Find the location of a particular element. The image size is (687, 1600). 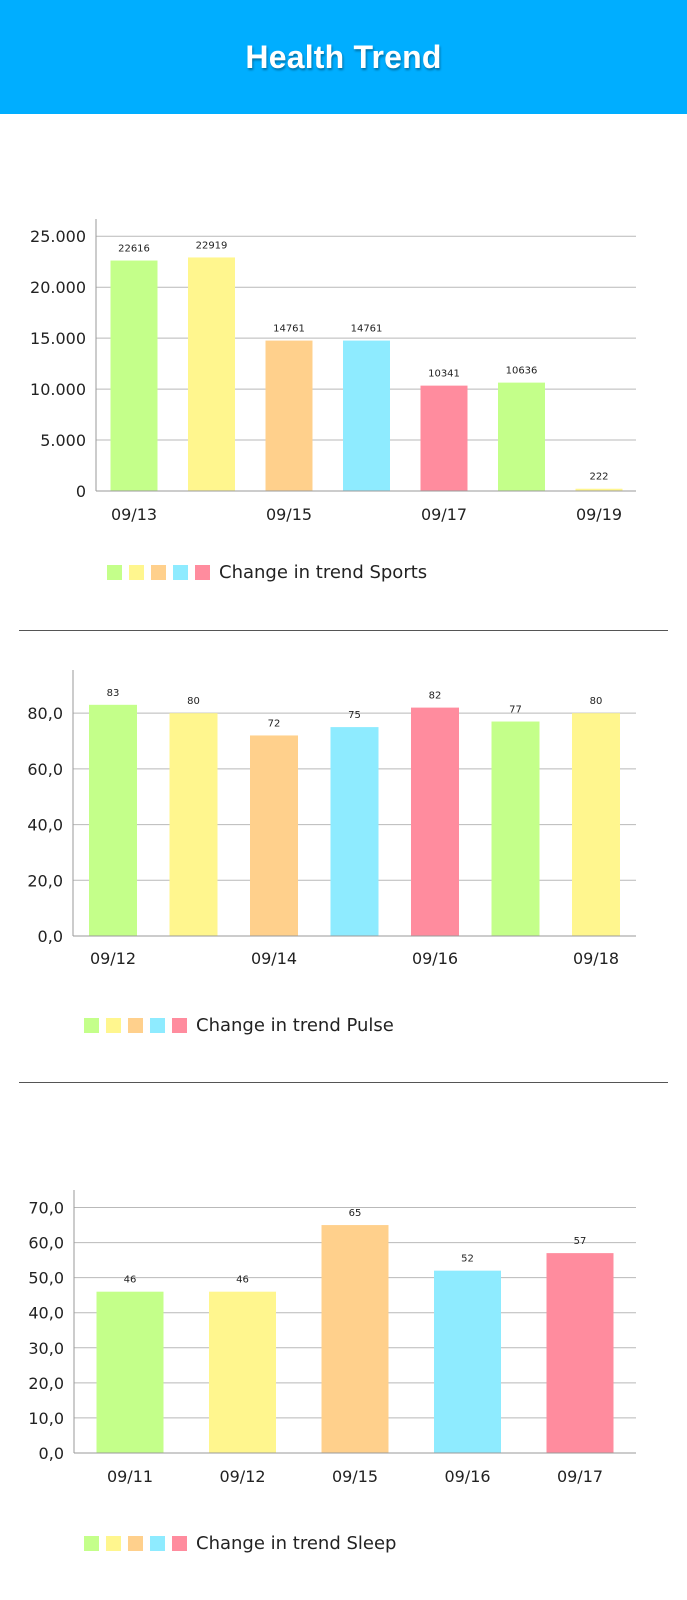

data-label: 72 is located at coordinates (274, 723).